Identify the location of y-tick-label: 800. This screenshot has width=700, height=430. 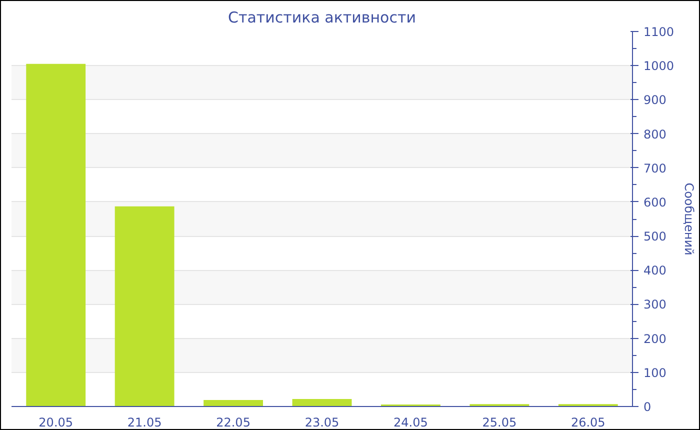
(655, 134).